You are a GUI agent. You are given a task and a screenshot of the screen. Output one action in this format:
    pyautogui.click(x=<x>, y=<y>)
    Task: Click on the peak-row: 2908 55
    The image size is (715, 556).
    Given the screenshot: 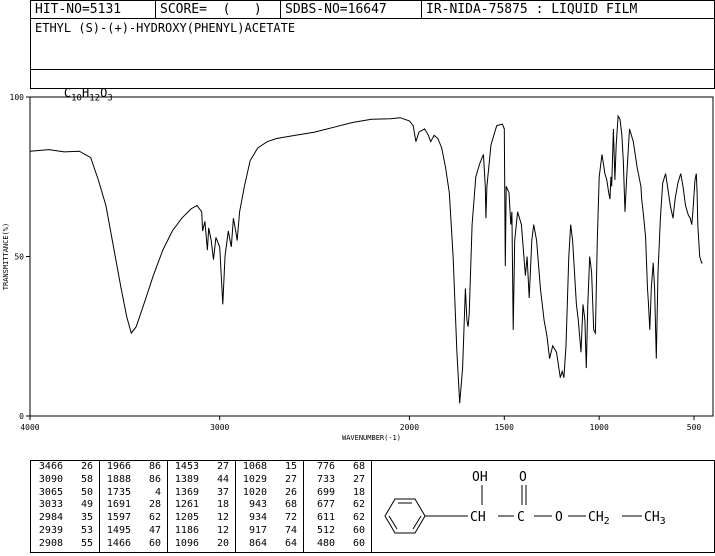 What is the action you would take?
    pyautogui.click(x=65, y=544)
    